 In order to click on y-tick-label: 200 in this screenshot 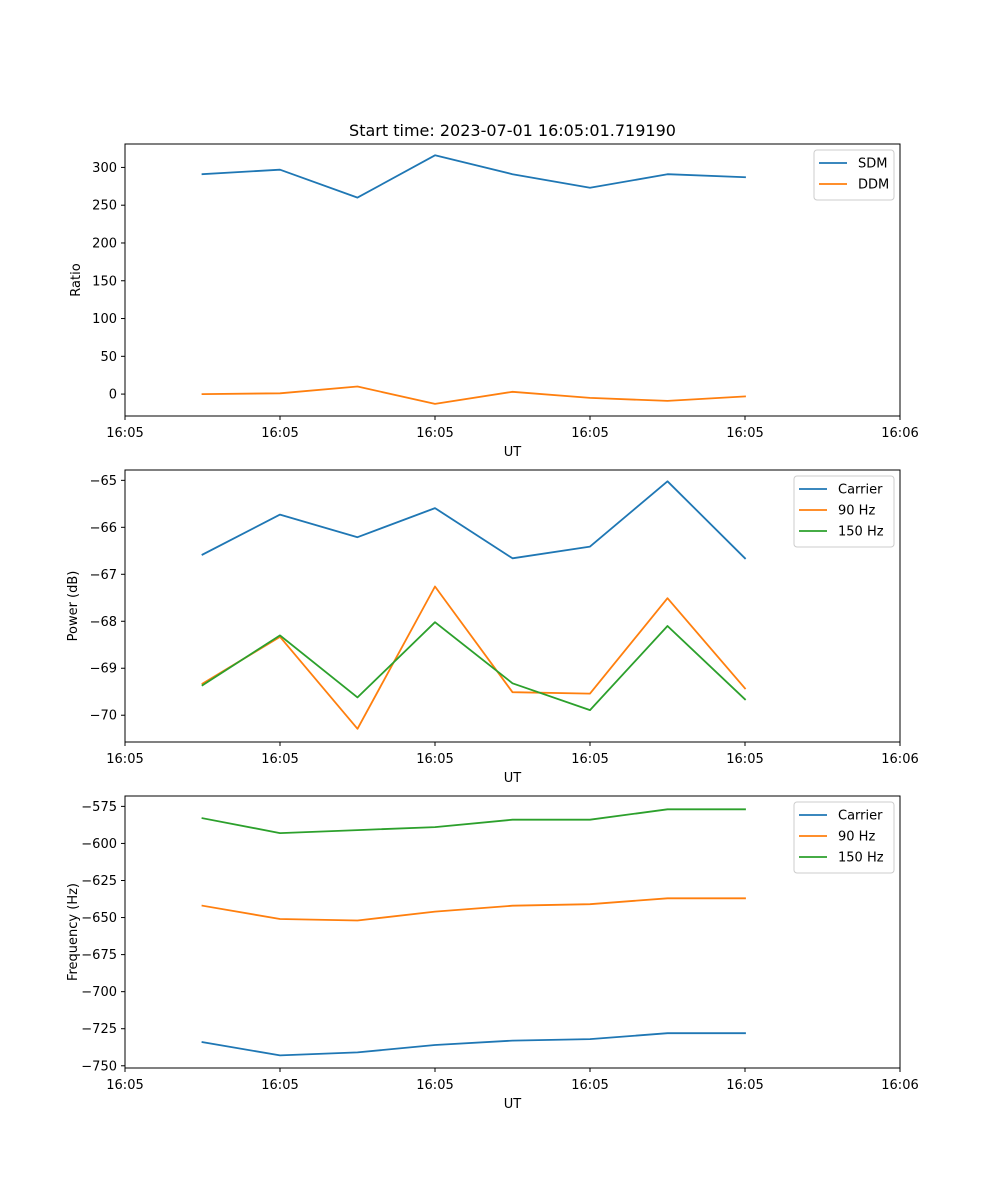, I will do `click(104, 243)`.